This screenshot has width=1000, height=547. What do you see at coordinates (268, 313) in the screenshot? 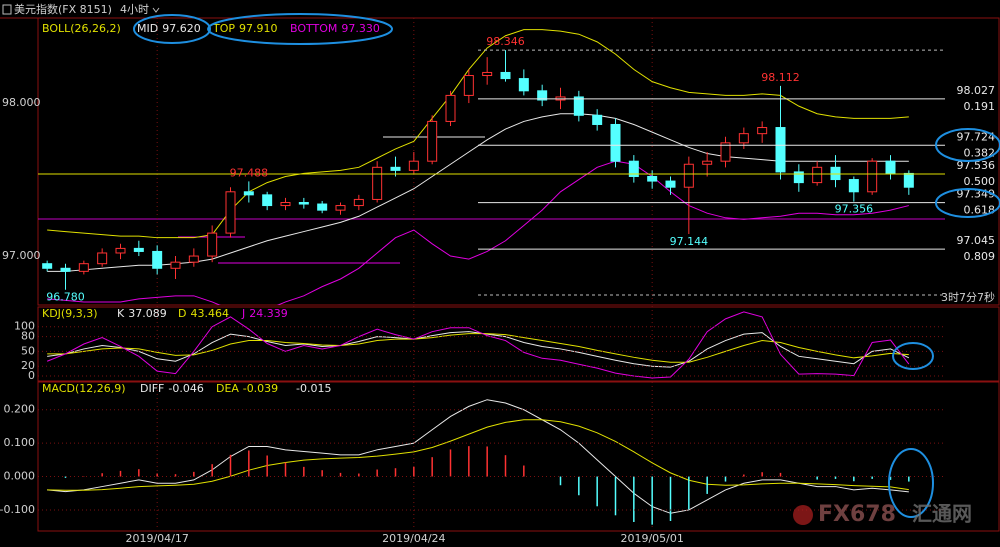
I see `legend-value: 24.339` at bounding box center [268, 313].